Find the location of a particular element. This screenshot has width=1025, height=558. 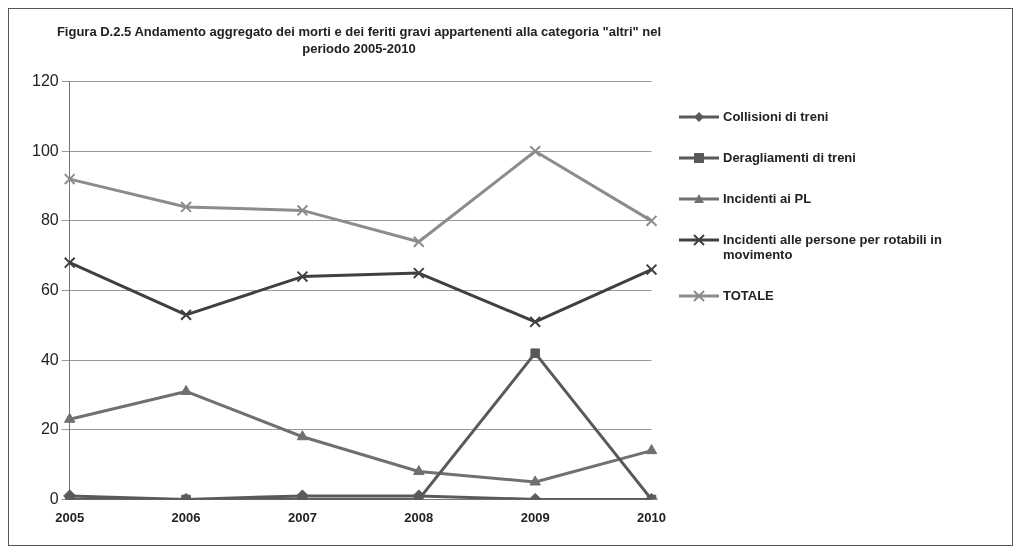

x-tick-label: 2005 is located at coordinates (70, 517).